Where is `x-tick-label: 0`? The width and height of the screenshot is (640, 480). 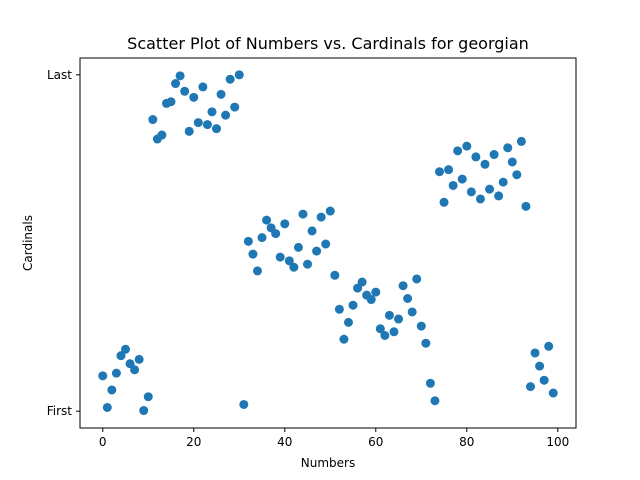 x-tick-label: 0 is located at coordinates (103, 442).